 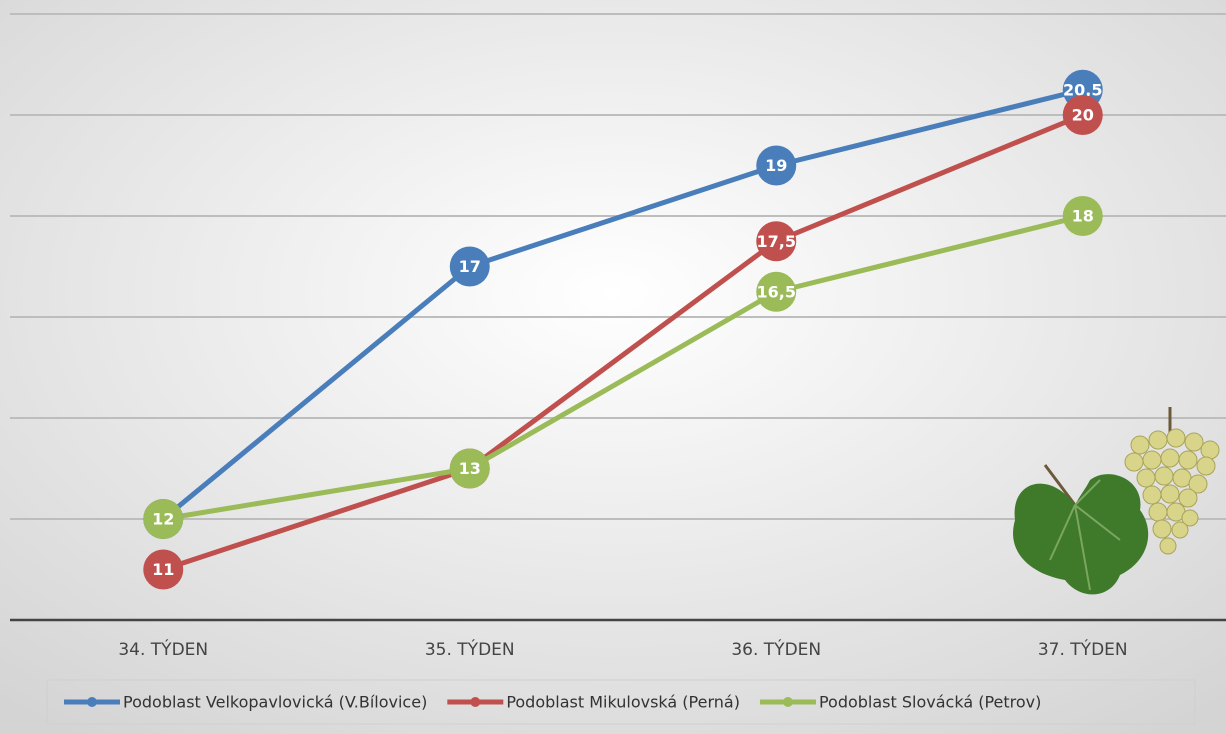 What do you see at coordinates (930, 702) in the screenshot?
I see `legend-label: Podoblast Slovácká (Petrov)` at bounding box center [930, 702].